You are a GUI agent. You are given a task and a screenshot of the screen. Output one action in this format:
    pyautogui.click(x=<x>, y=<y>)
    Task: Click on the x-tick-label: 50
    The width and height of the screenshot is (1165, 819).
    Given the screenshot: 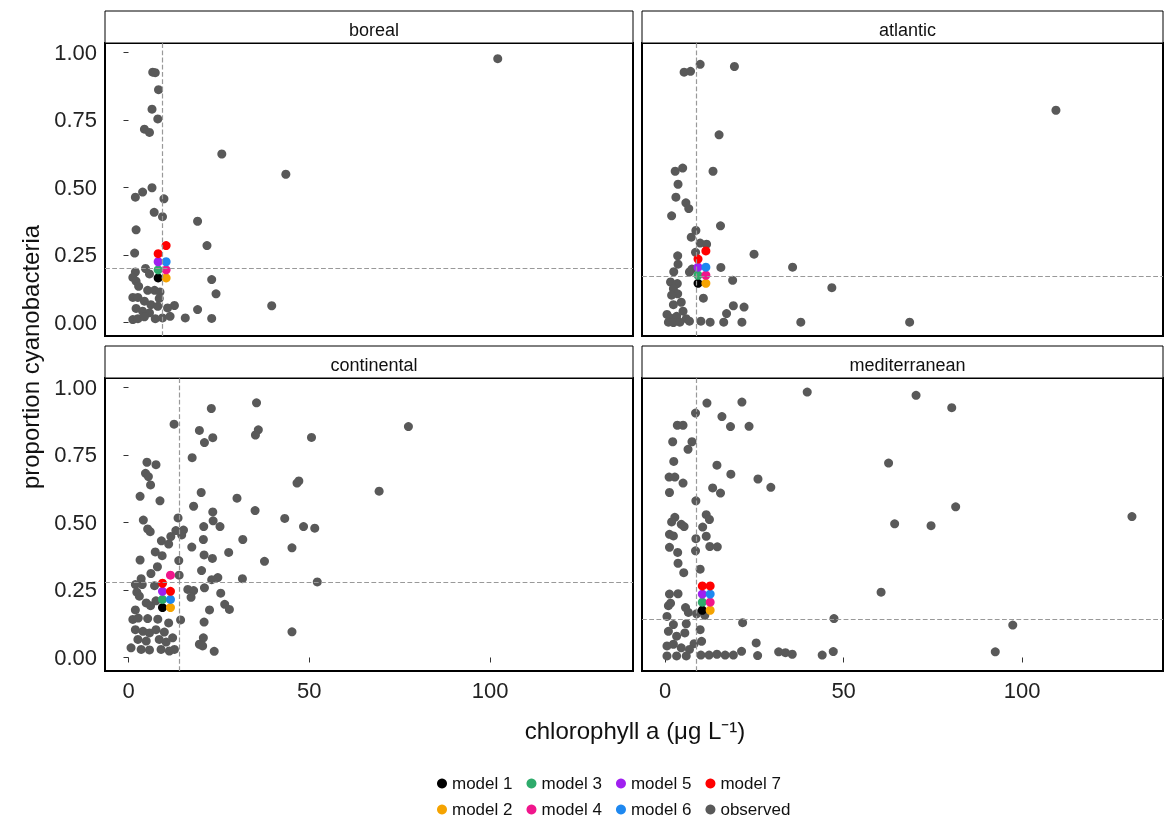 What is the action you would take?
    pyautogui.click(x=843, y=690)
    